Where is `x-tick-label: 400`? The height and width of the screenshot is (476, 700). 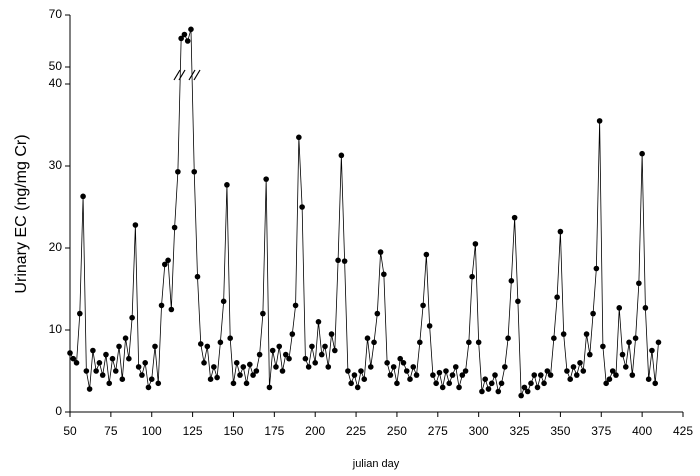 x-tick-label: 400 is located at coordinates (642, 431).